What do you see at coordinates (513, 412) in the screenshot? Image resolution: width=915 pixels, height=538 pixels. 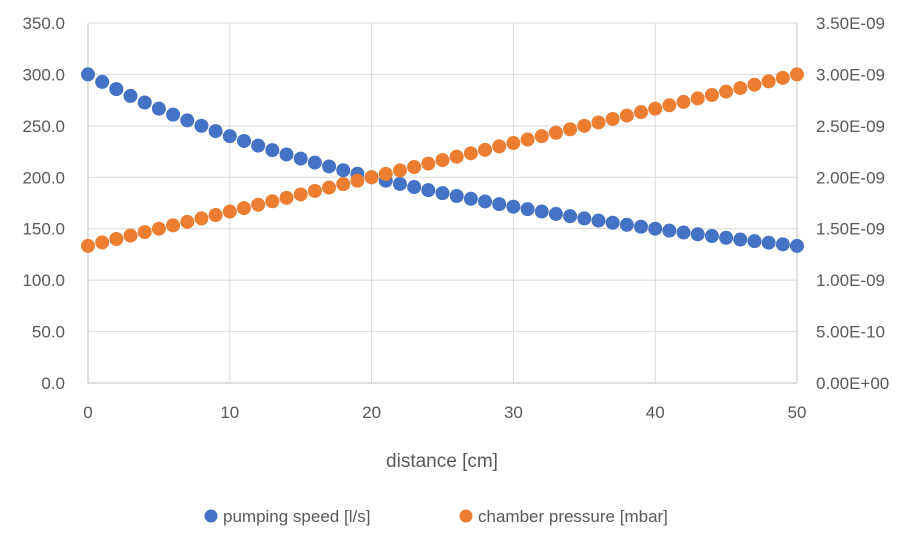 I see `x-tick-label: 30` at bounding box center [513, 412].